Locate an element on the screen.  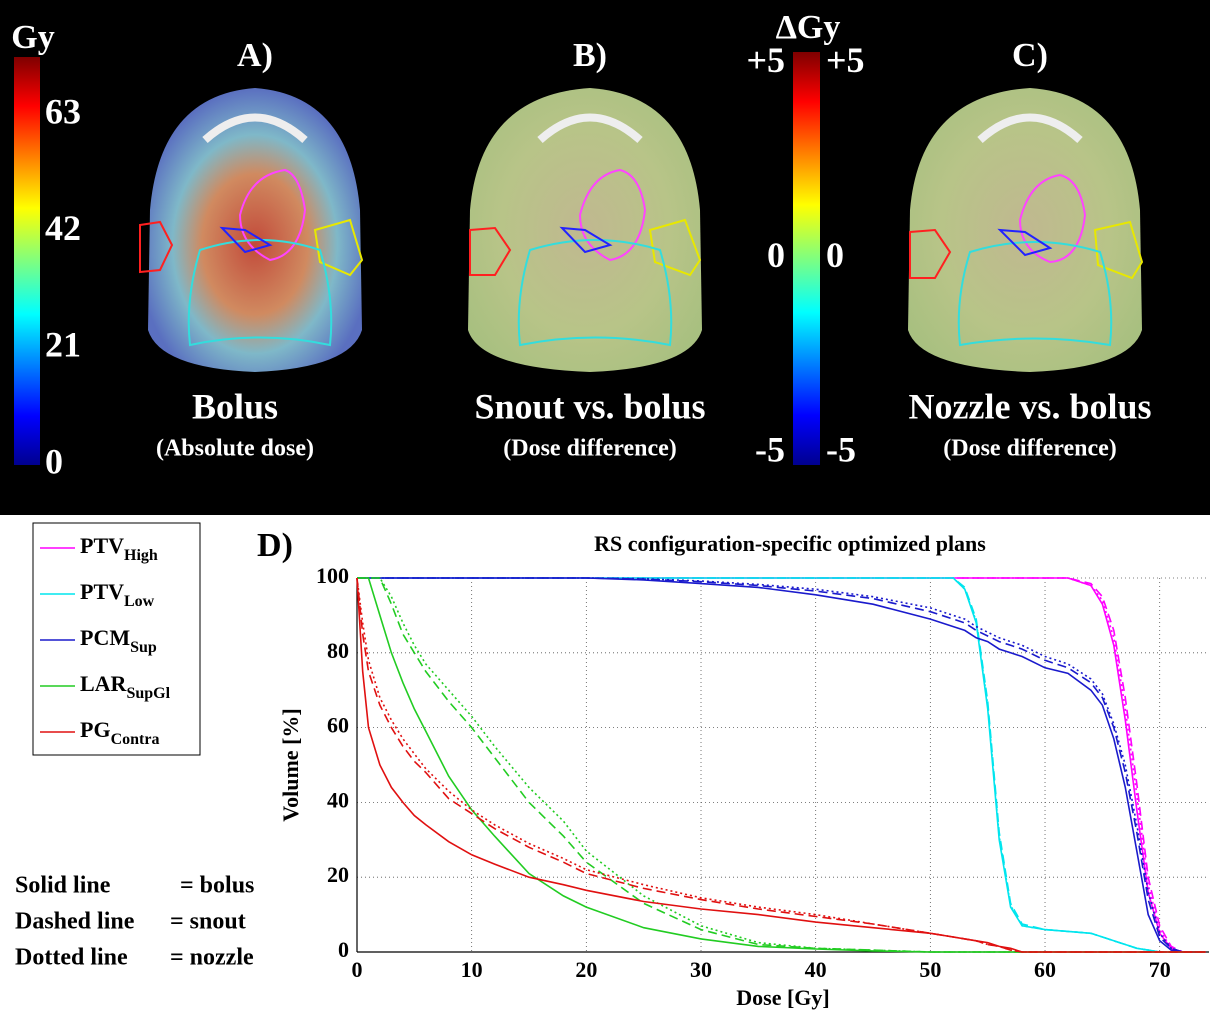
colorbar-abs is located at coordinates (27, 261).